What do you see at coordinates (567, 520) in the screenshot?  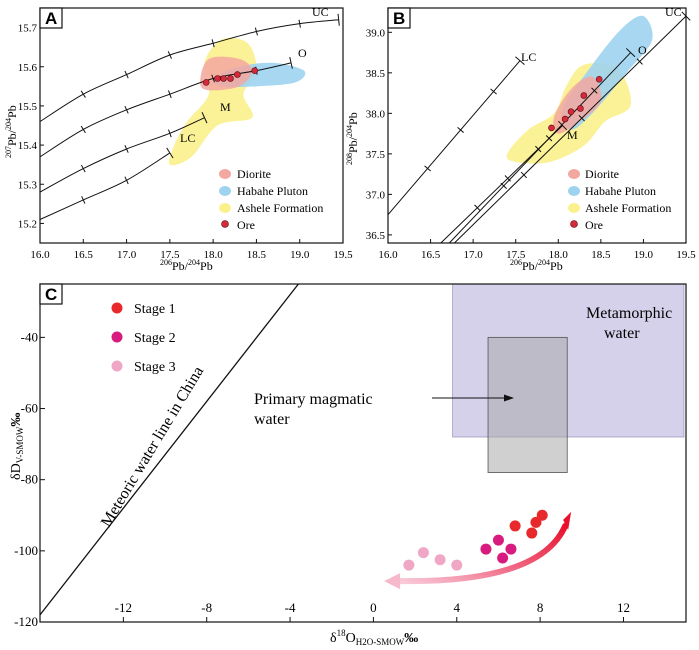 I see `trend-arrow-tail` at bounding box center [567, 520].